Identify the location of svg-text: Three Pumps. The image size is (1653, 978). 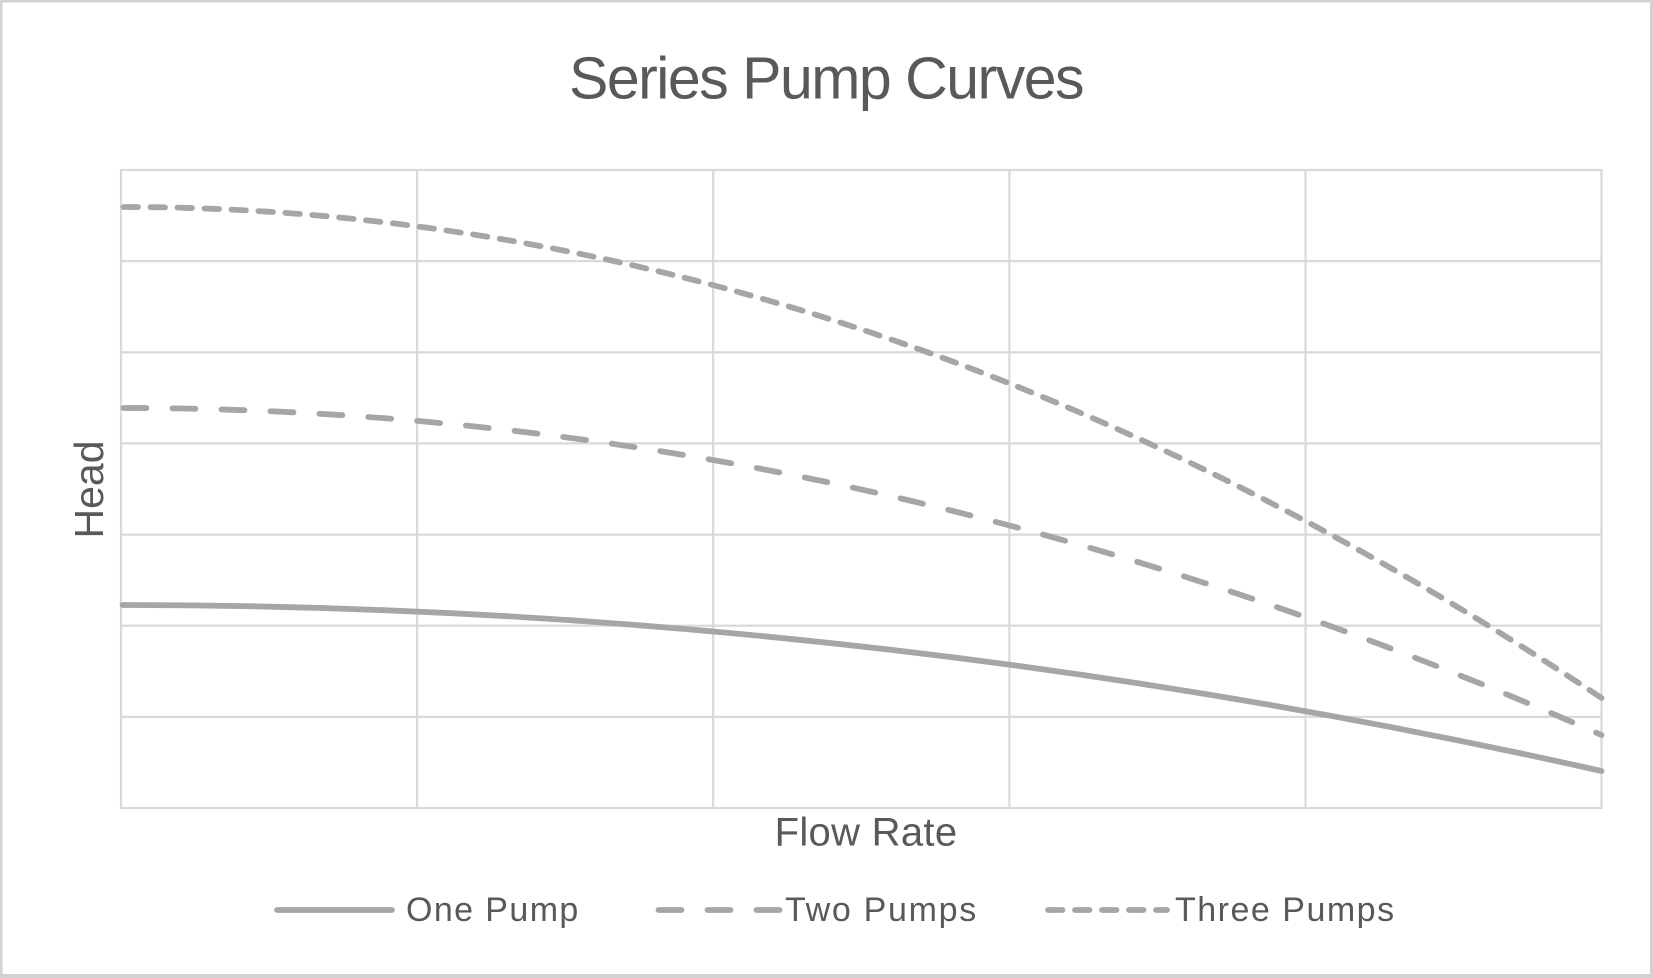
(1285, 910).